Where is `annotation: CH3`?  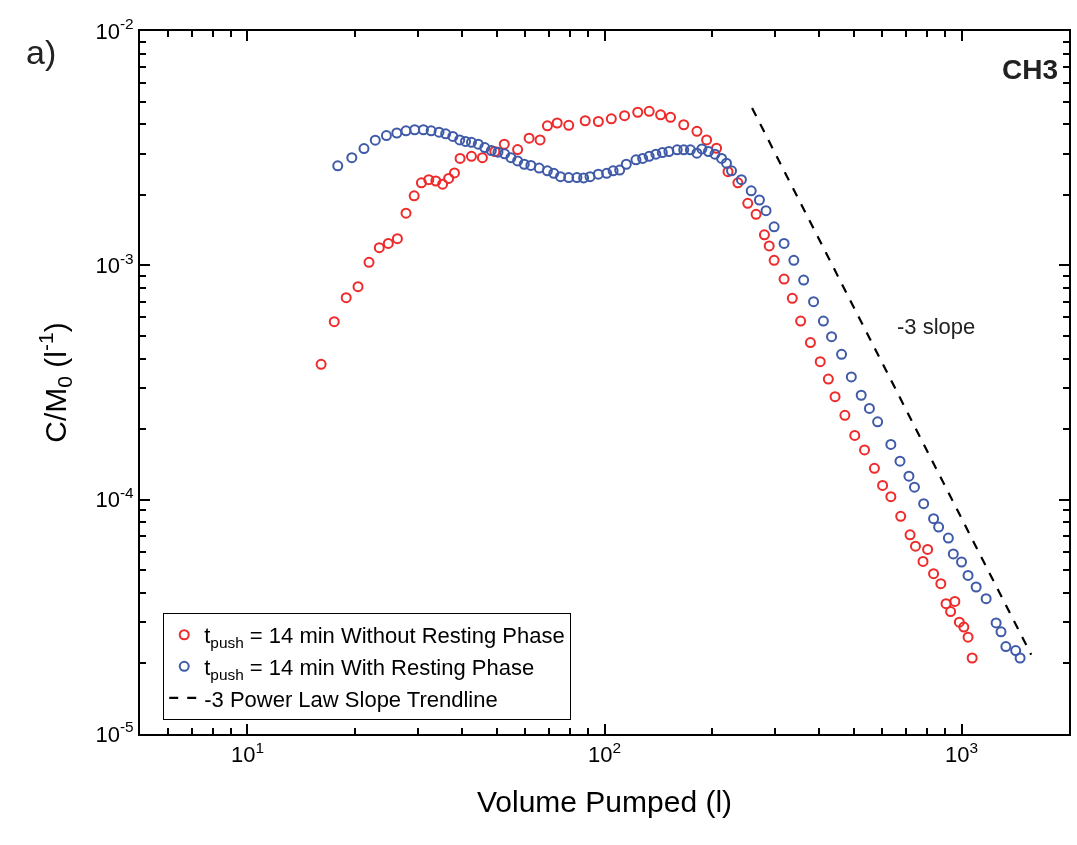 annotation: CH3 is located at coordinates (1030, 69).